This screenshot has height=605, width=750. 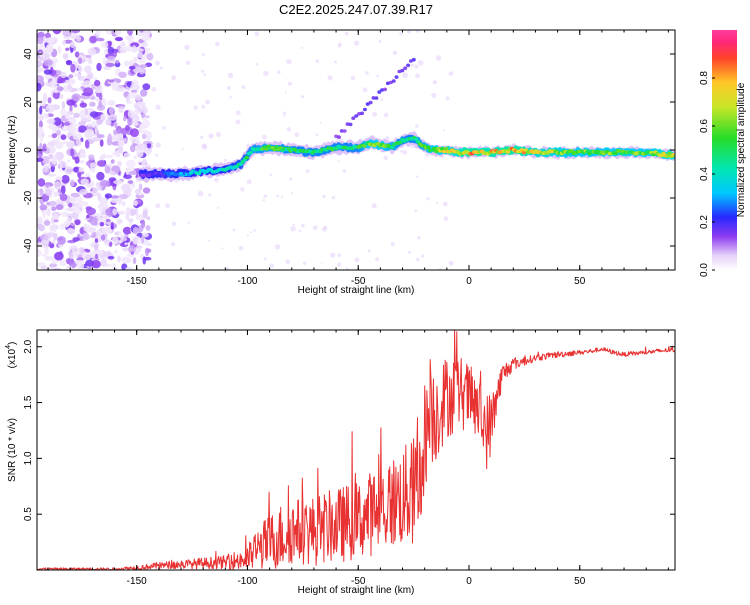 What do you see at coordinates (28, 245) in the screenshot?
I see `y-tick-label: -40` at bounding box center [28, 245].